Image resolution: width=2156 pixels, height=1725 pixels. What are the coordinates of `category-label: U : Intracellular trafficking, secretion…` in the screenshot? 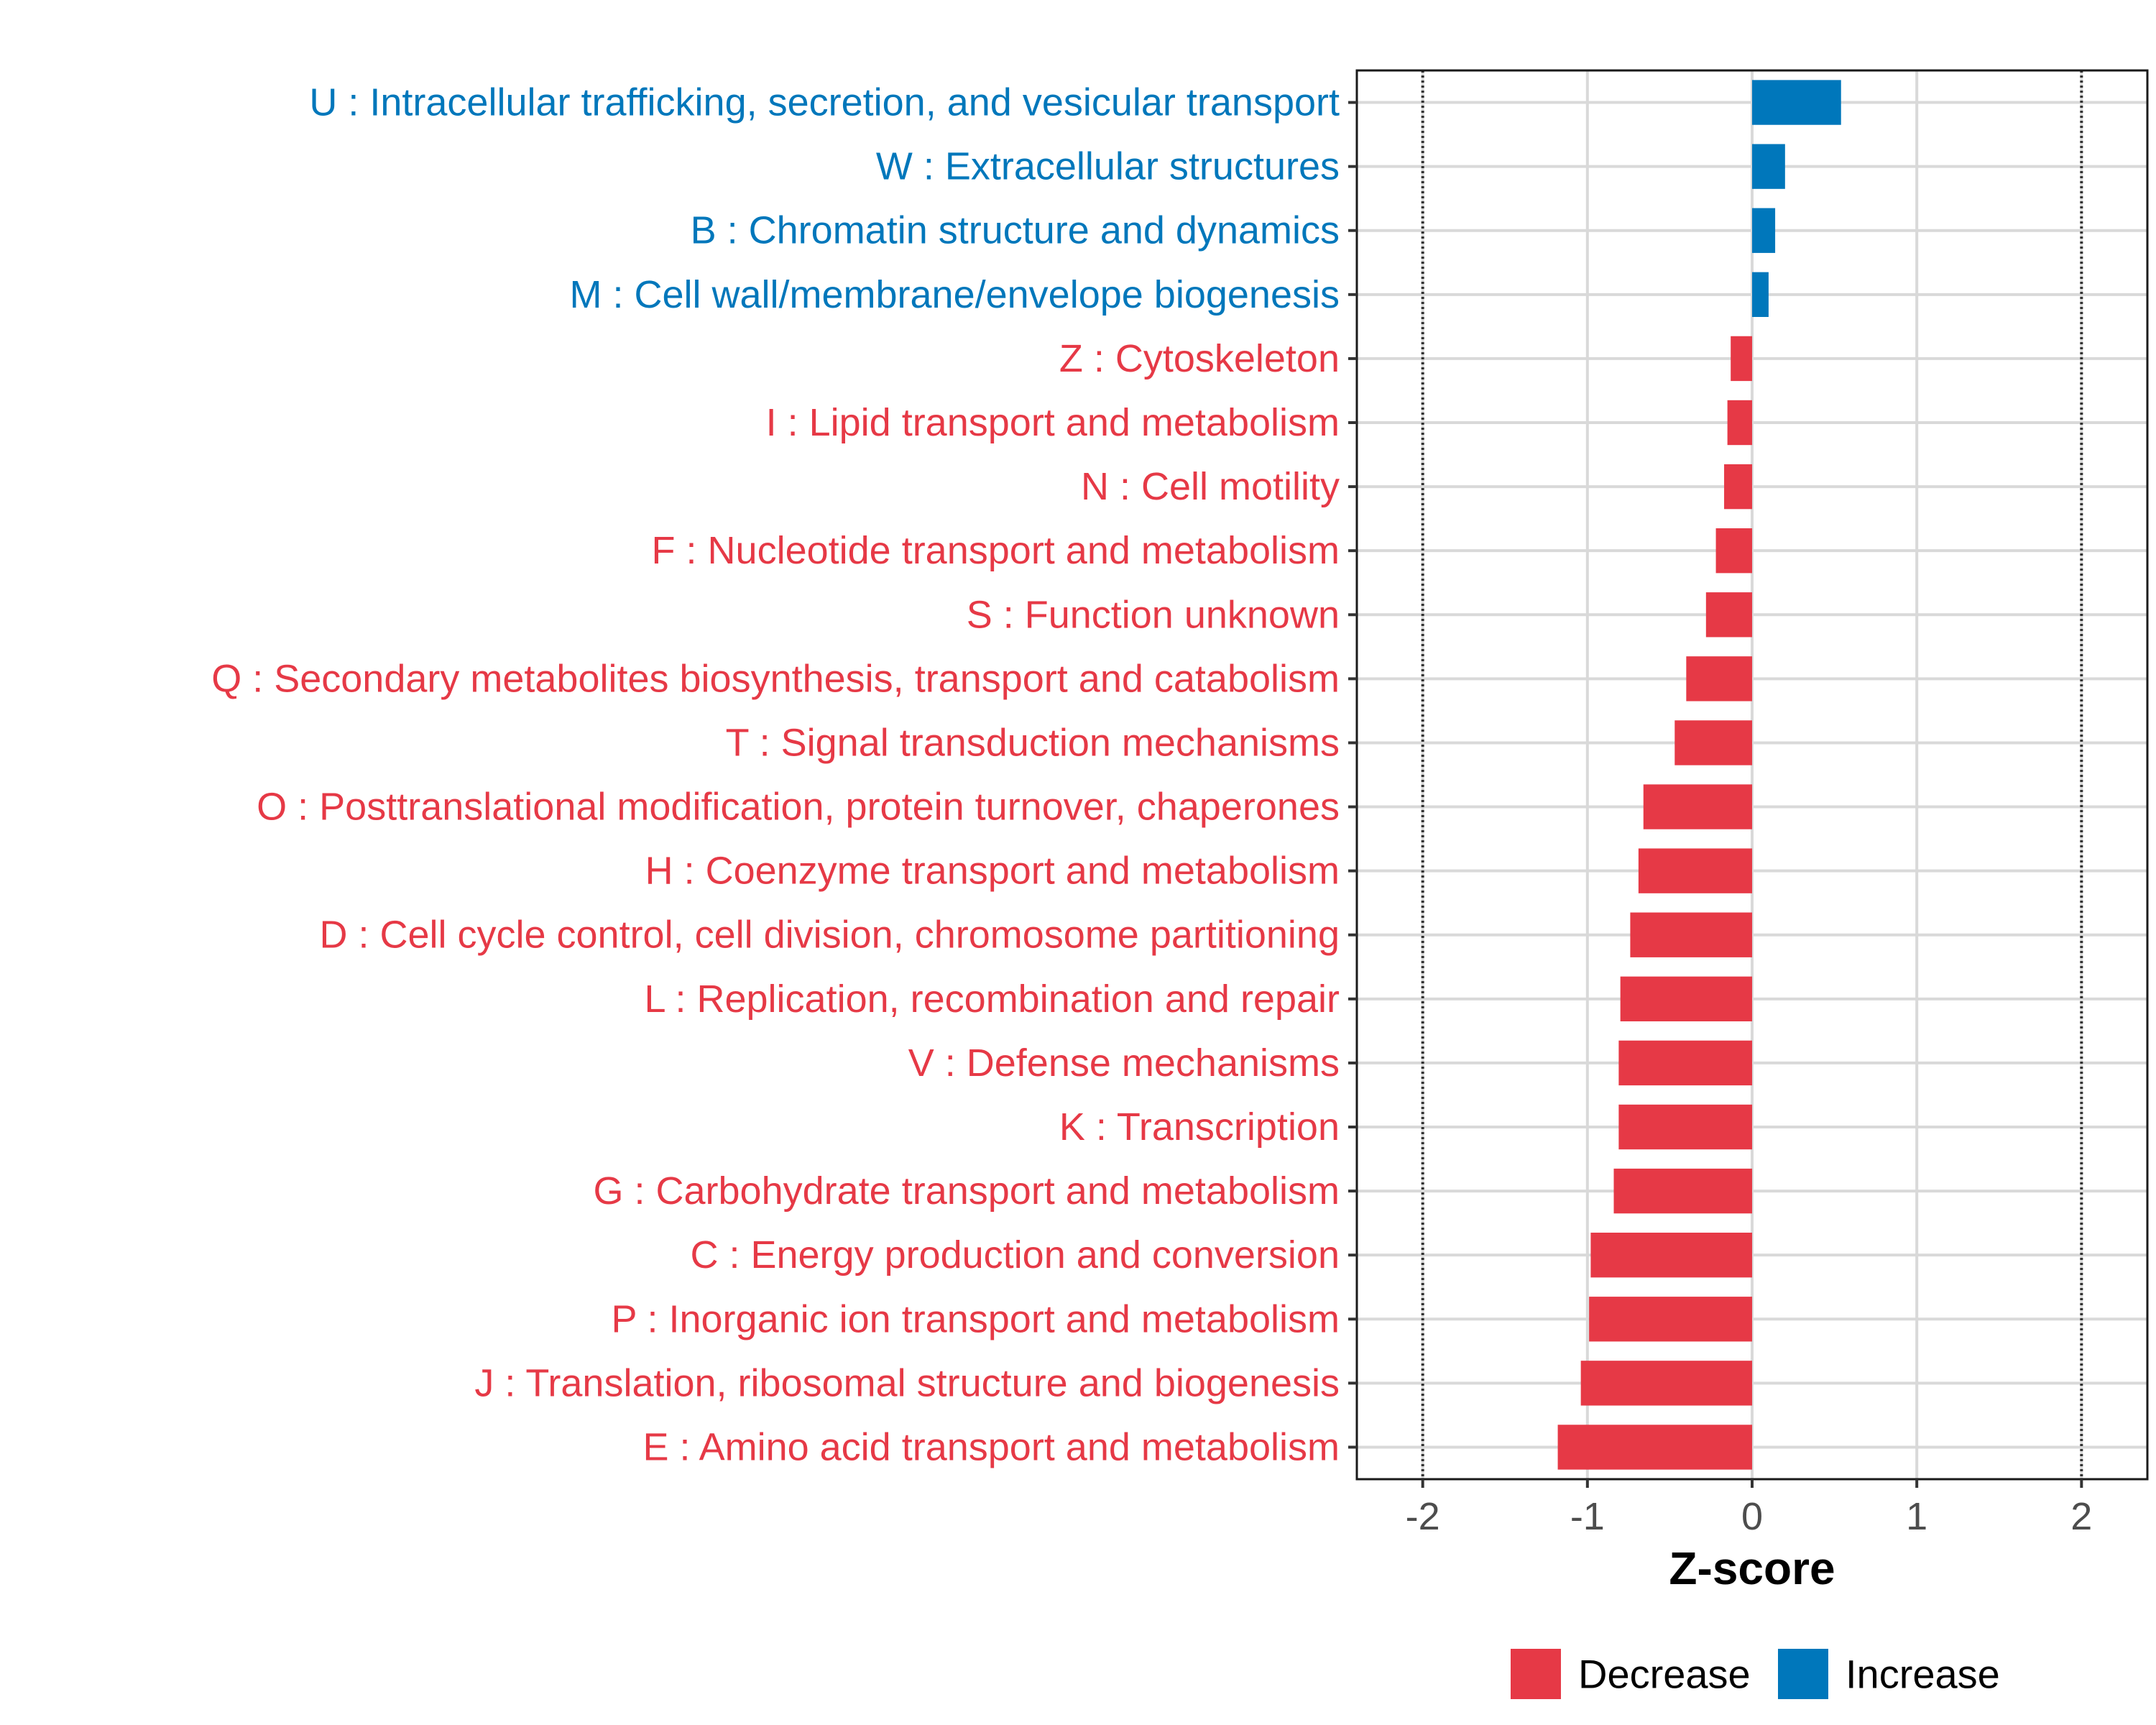 It's located at (824, 102).